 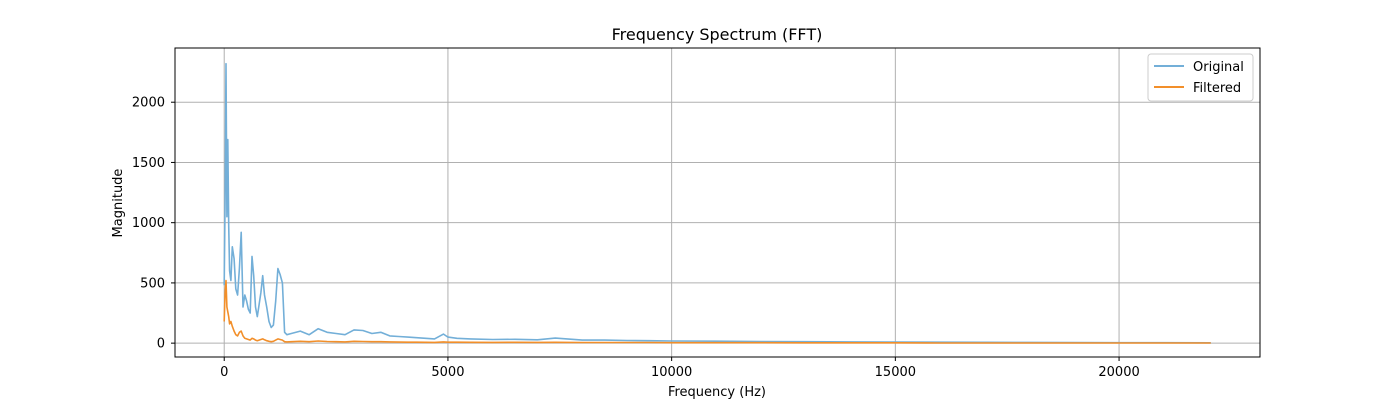 What do you see at coordinates (1217, 88) in the screenshot?
I see `legend-label-filtered: Filtered` at bounding box center [1217, 88].